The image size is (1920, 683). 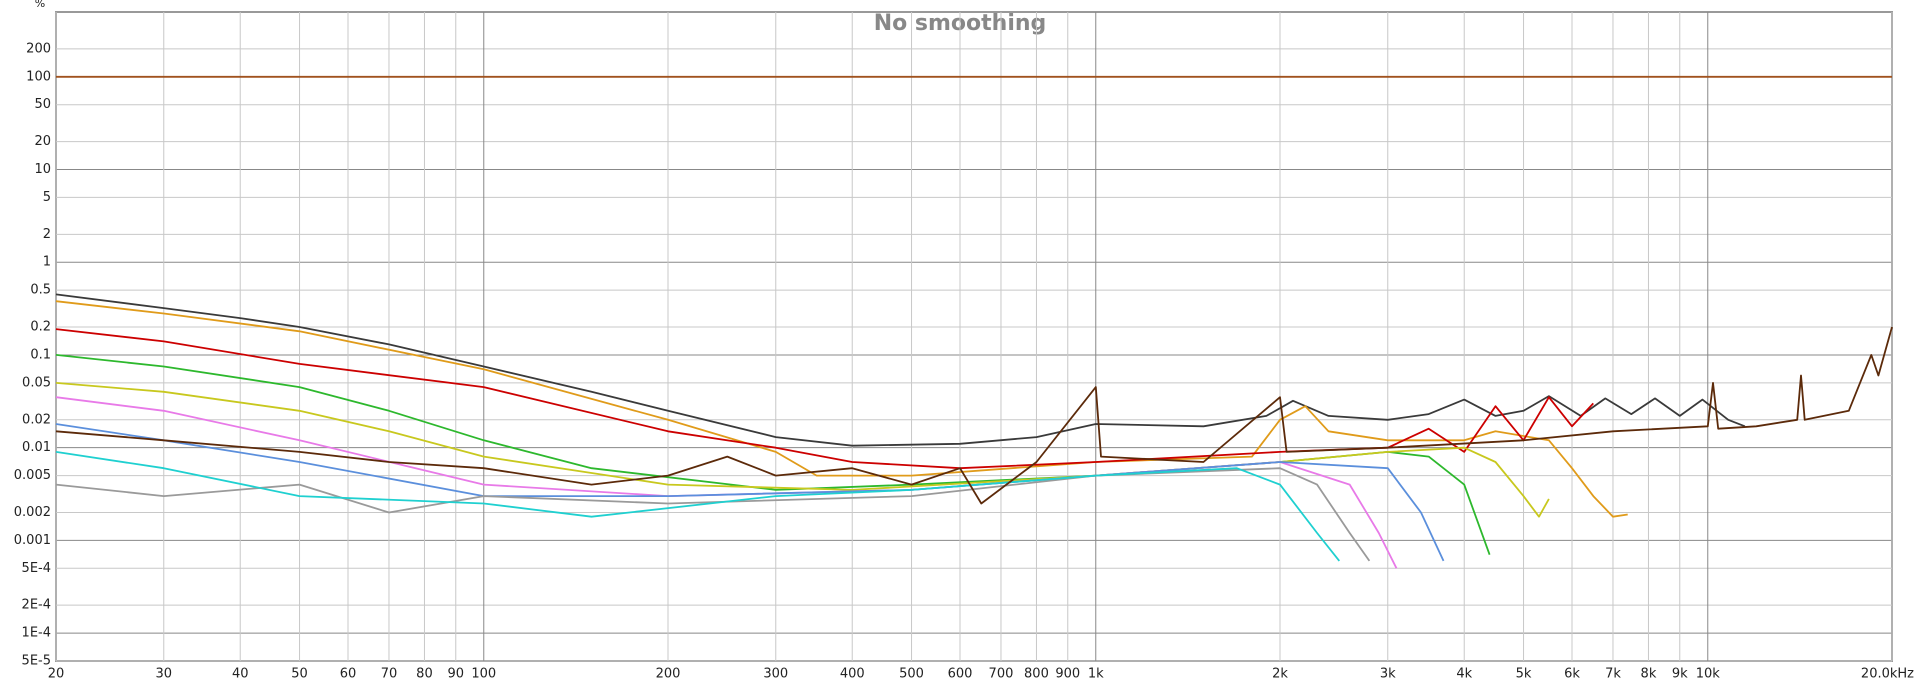 What do you see at coordinates (40, 354) in the screenshot?
I see `y-tick-label: 0.1` at bounding box center [40, 354].